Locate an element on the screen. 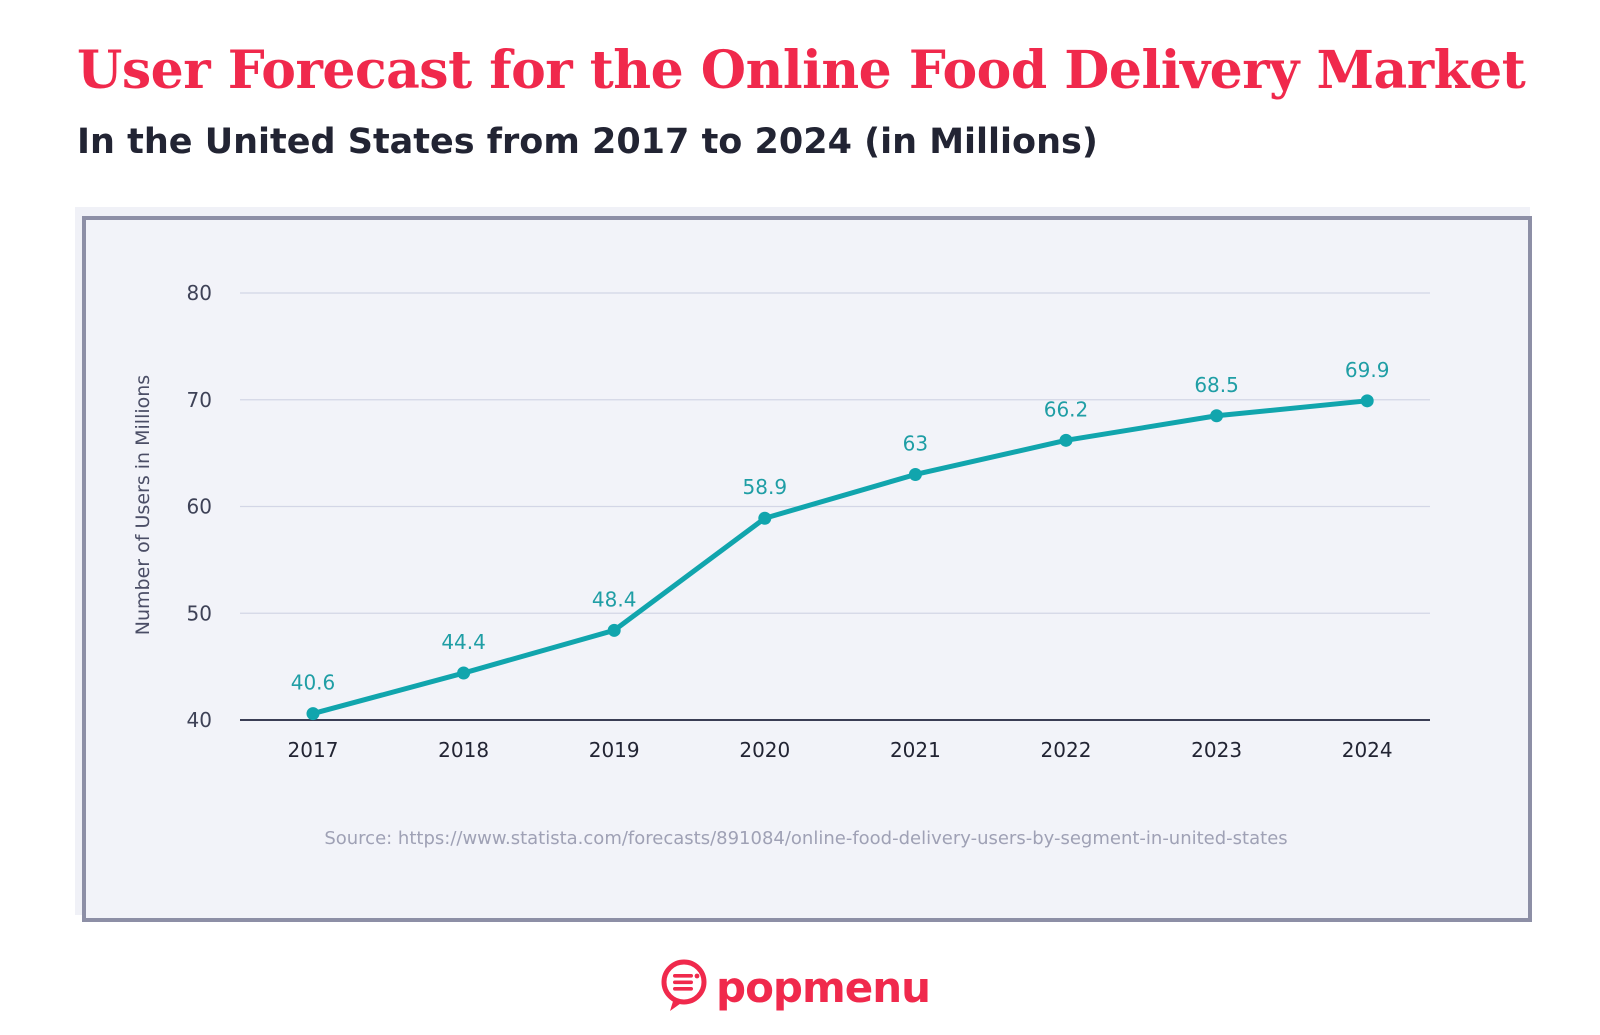  data-label: 58.9 is located at coordinates (765, 487).